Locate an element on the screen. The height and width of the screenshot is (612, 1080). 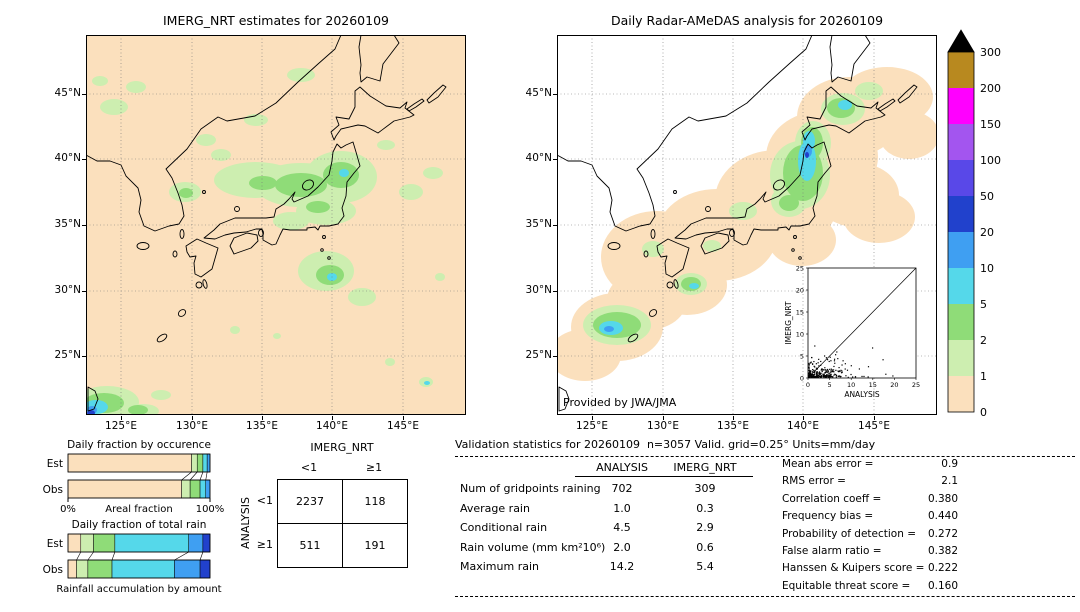
contingency-col-label-lt1: <1 is located at coordinates (309, 467).